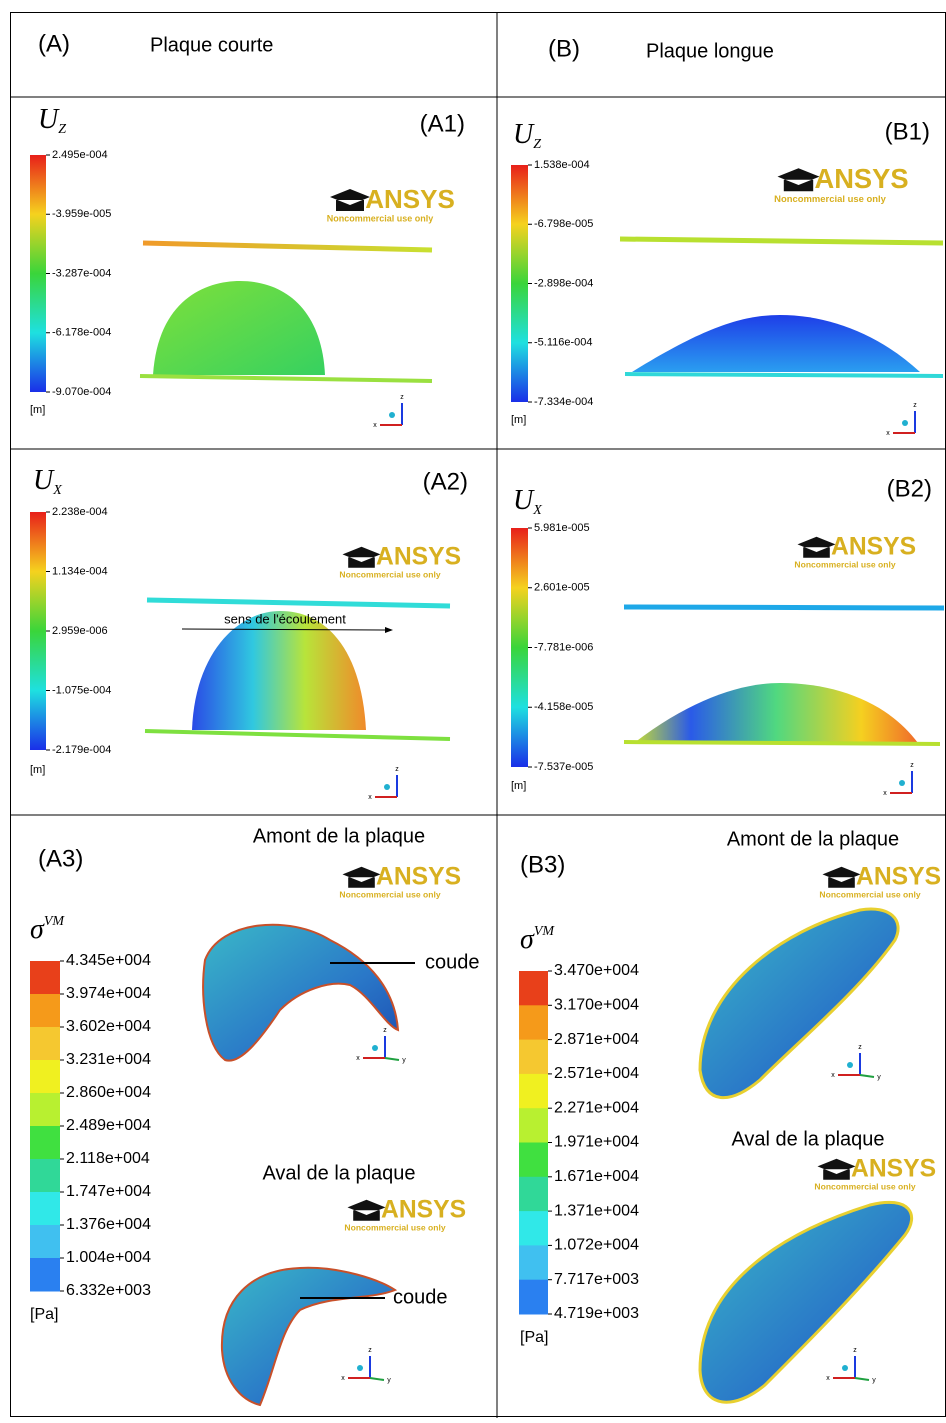 This screenshot has height=1423, width=946. I want to click on colorbar-label: 1.747e+004, so click(108, 1191).